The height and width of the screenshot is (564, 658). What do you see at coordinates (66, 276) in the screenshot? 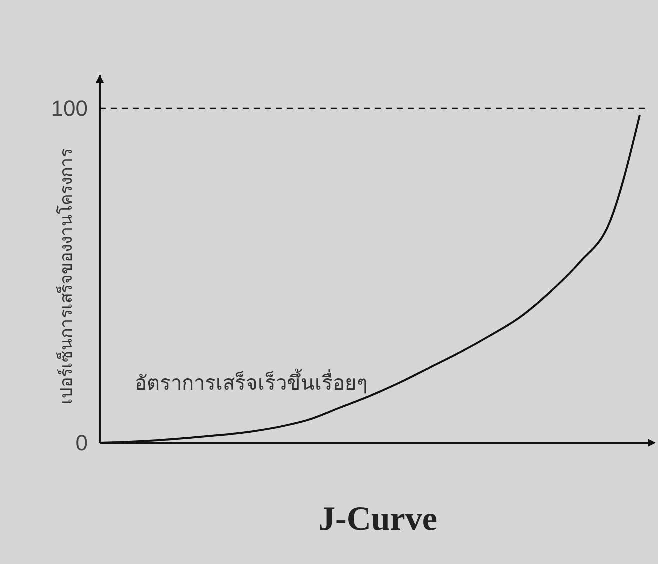
I see `y-axis-title: เปอร์เซ็นการเสร็จของงานโครงการ` at bounding box center [66, 276].